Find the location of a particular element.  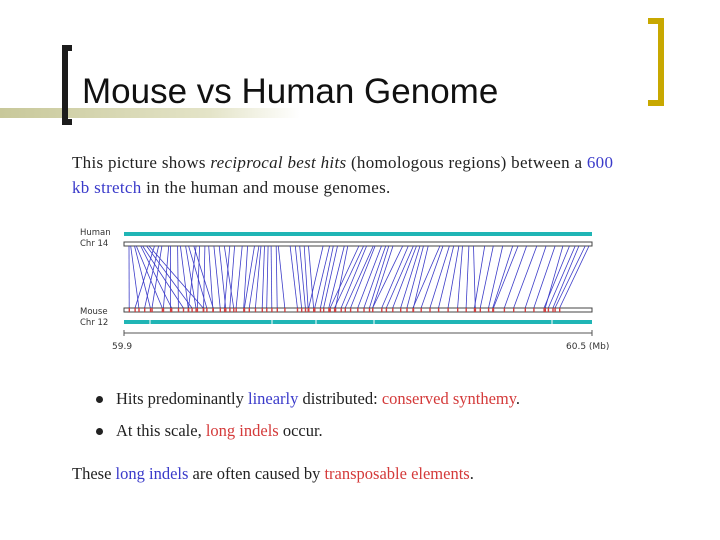

bullet-item-indels: At this scale, long indels occur. is located at coordinates (308, 434).